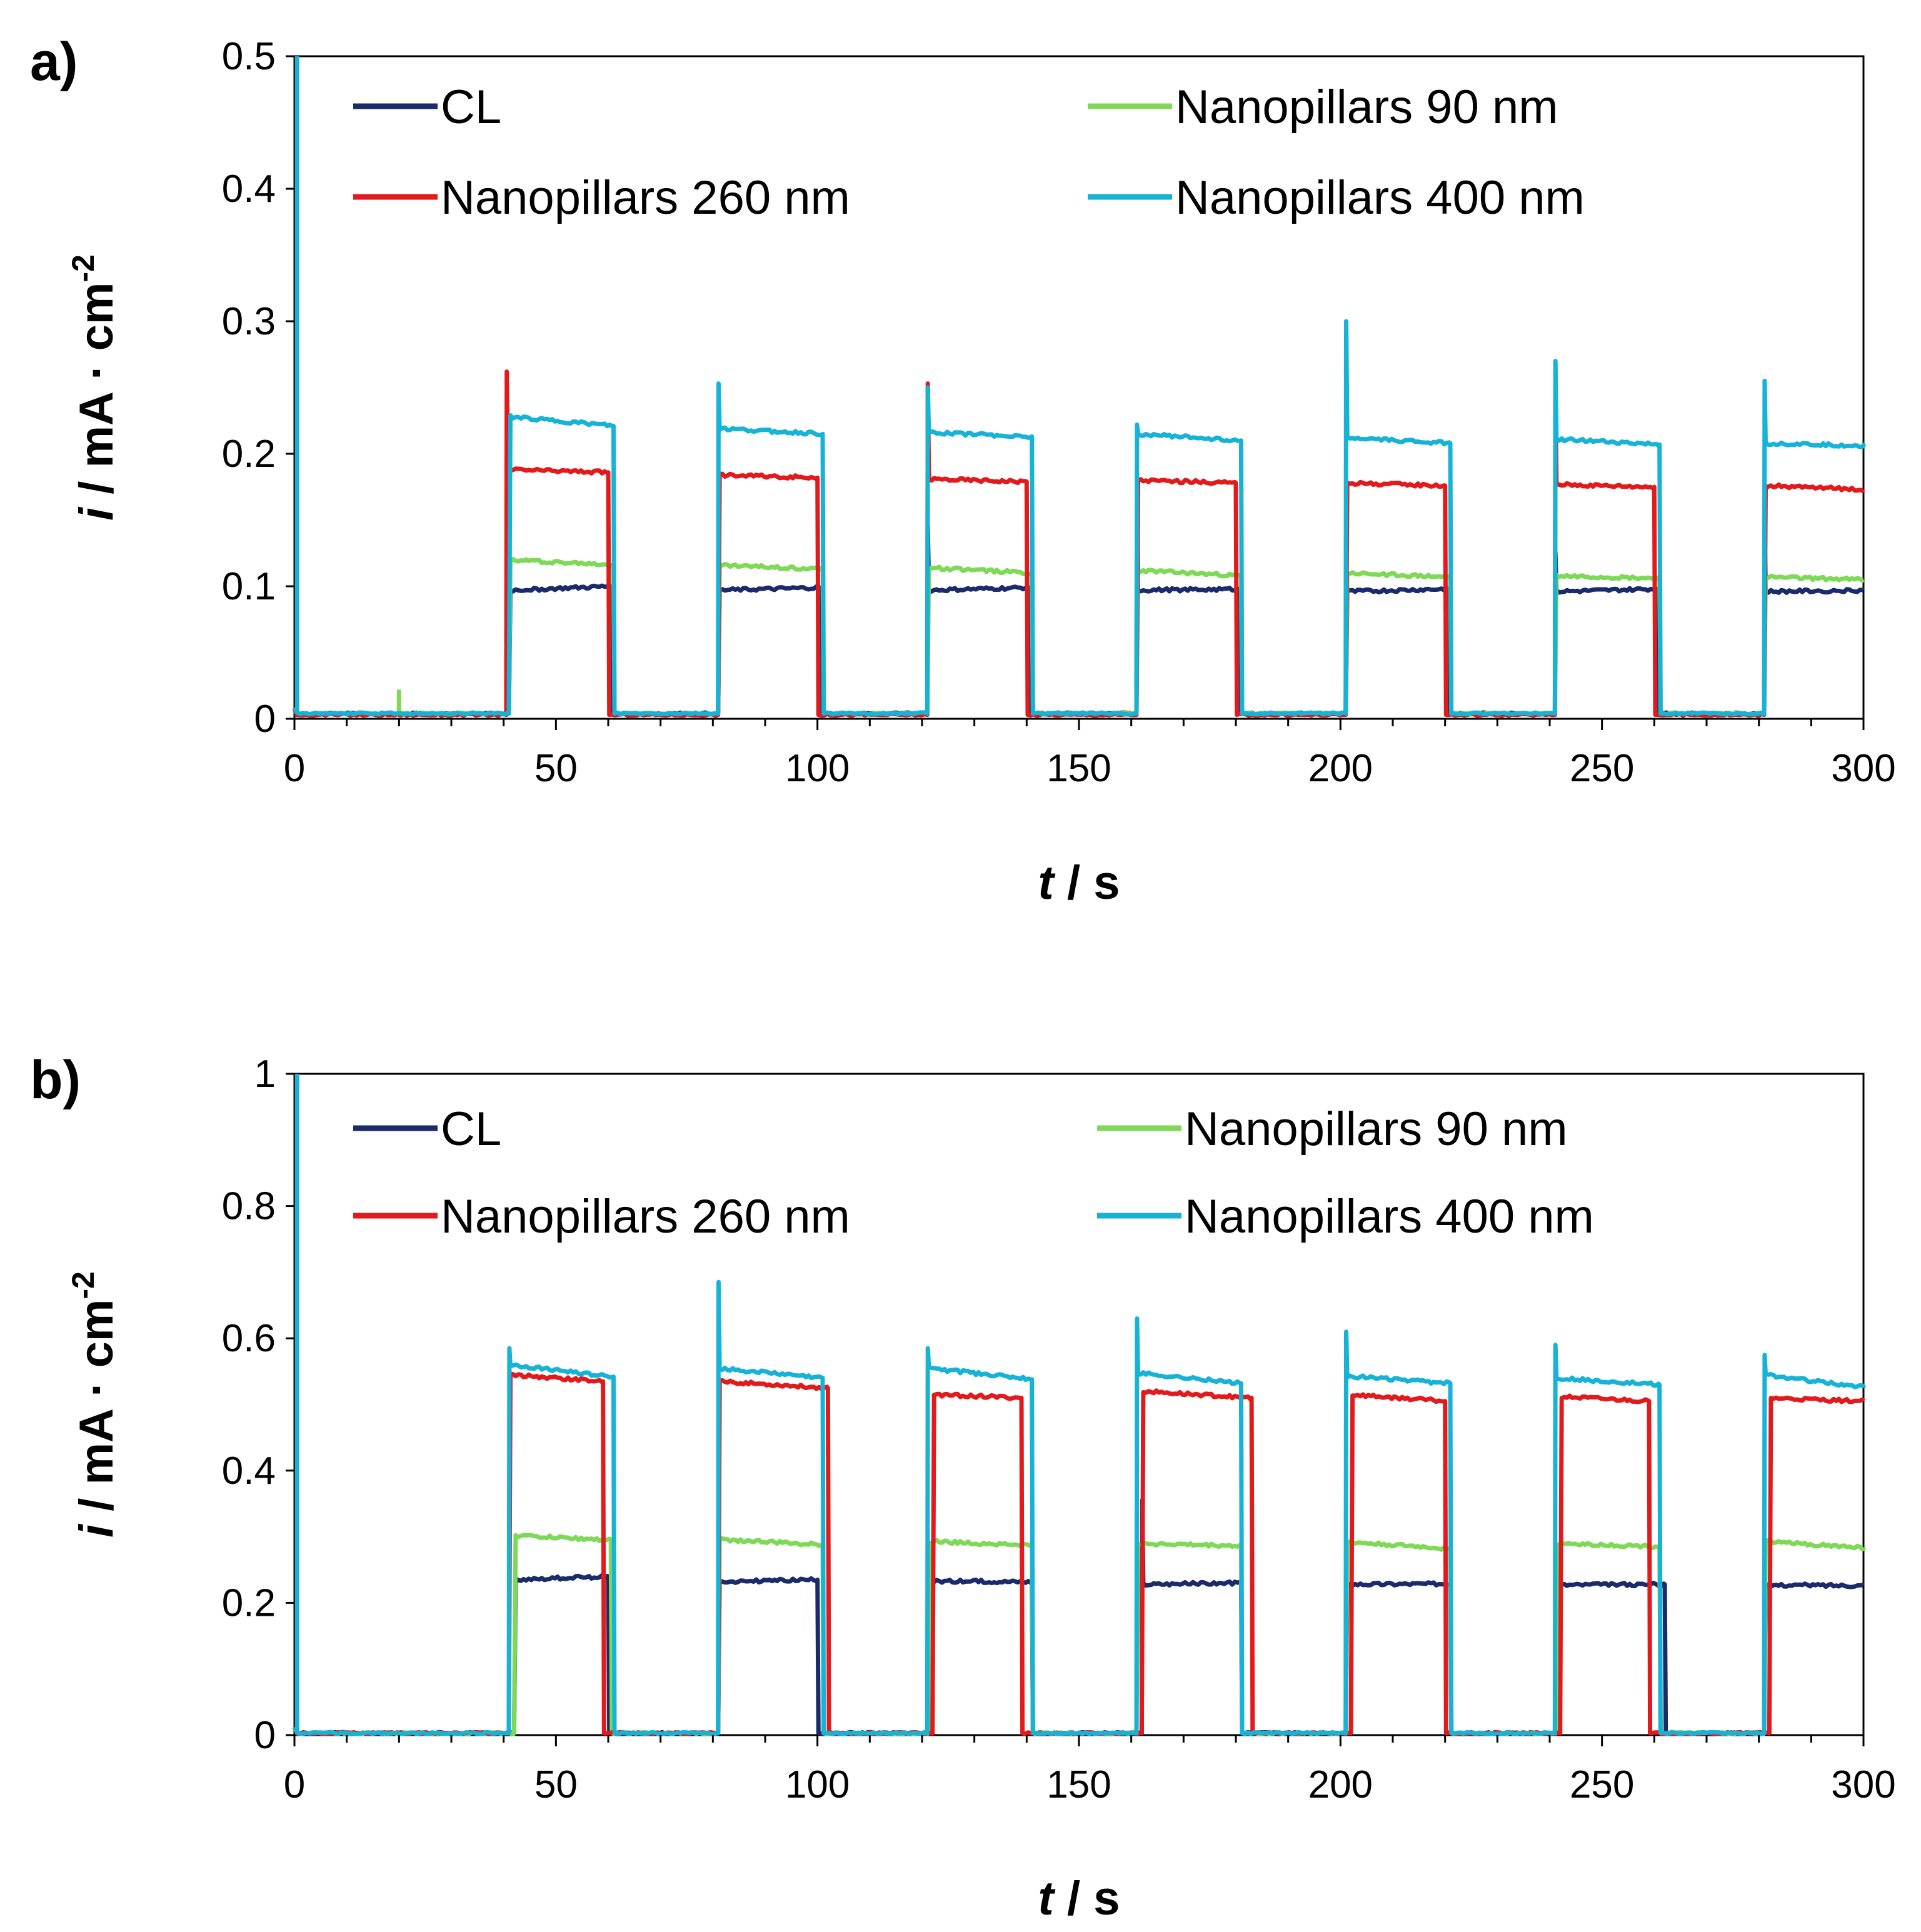 The height and width of the screenshot is (1932, 1921). I want to click on x-axis-b: 0 50 100 150 200 250 300, so click(1090, 1770).